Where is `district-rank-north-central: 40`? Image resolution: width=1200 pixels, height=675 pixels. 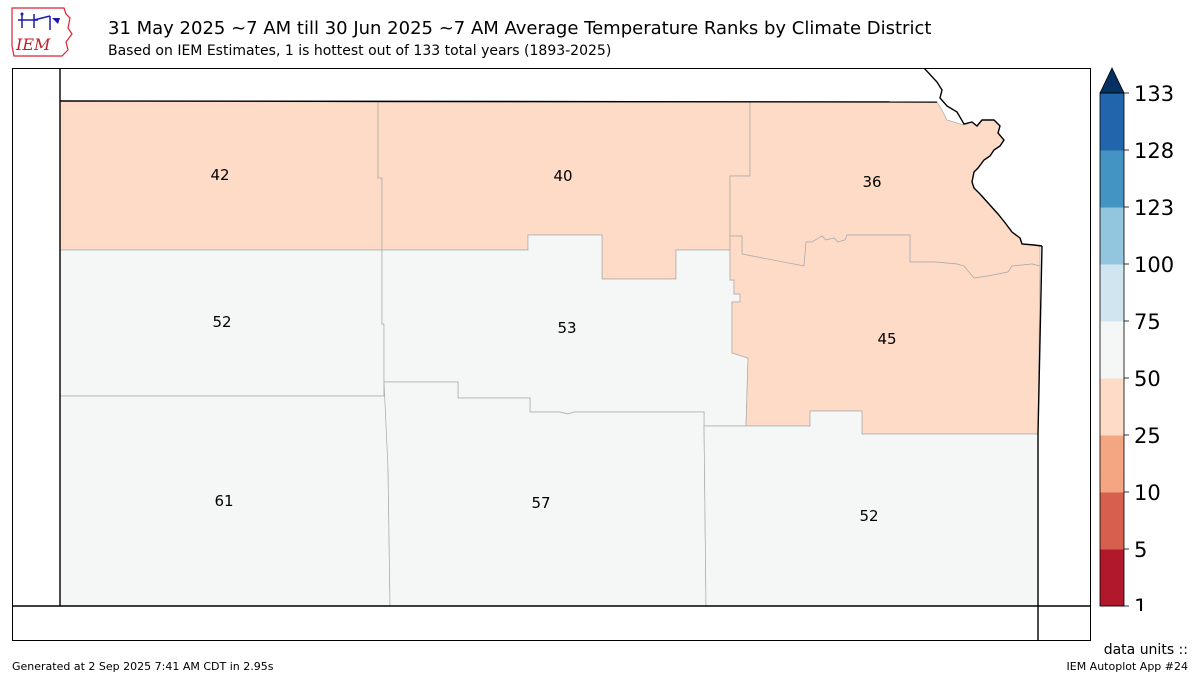 district-rank-north-central: 40 is located at coordinates (562, 176).